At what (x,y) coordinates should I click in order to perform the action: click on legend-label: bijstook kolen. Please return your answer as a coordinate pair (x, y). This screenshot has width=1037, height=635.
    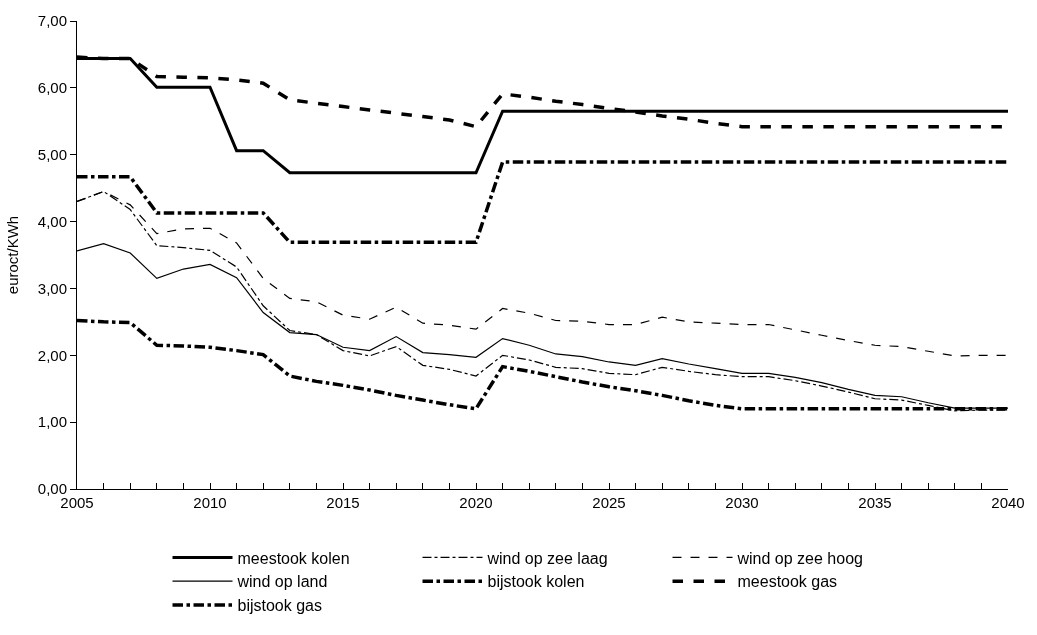
    Looking at the image, I should click on (536, 582).